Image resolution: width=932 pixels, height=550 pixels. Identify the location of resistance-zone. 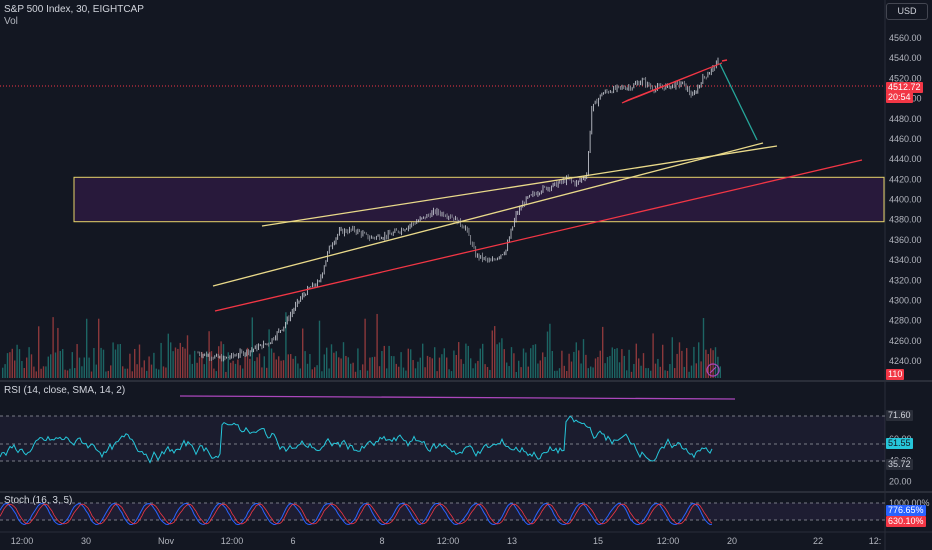
(479, 199).